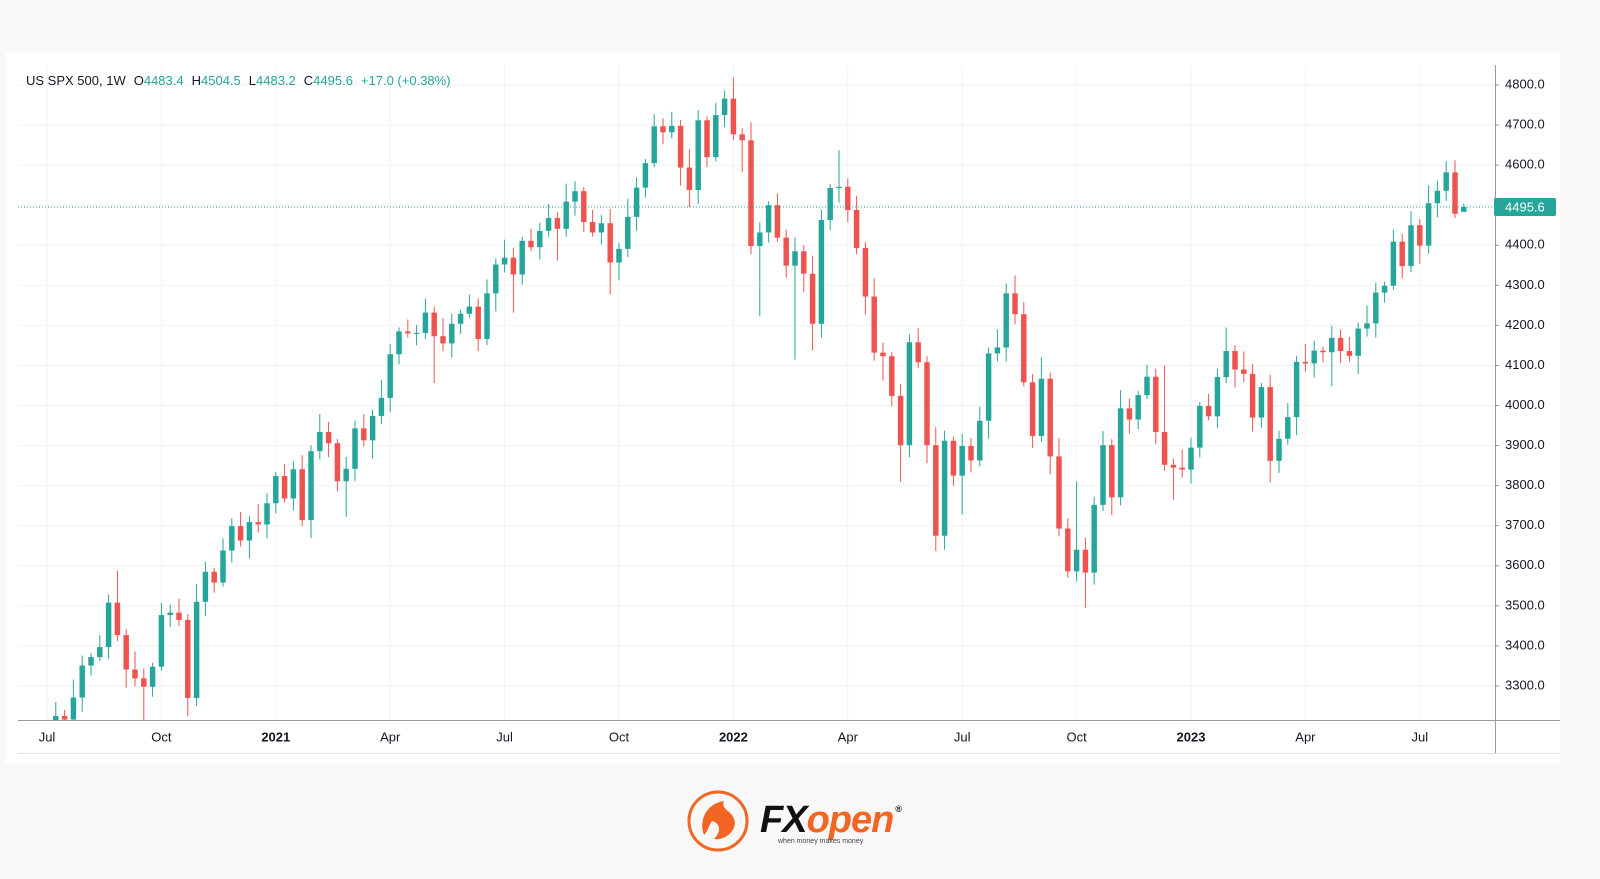  What do you see at coordinates (820, 841) in the screenshot?
I see `tagline: when money makes money` at bounding box center [820, 841].